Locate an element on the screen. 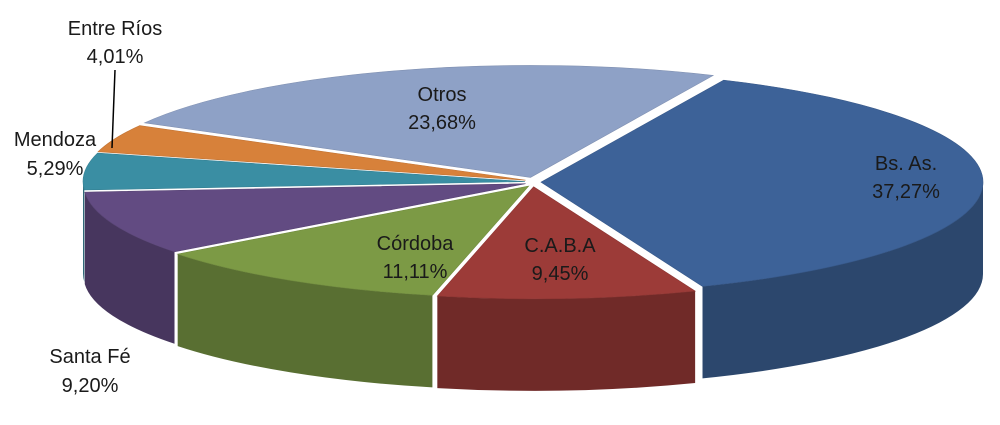  slice-side-c-a-b-a is located at coordinates (566, 341).